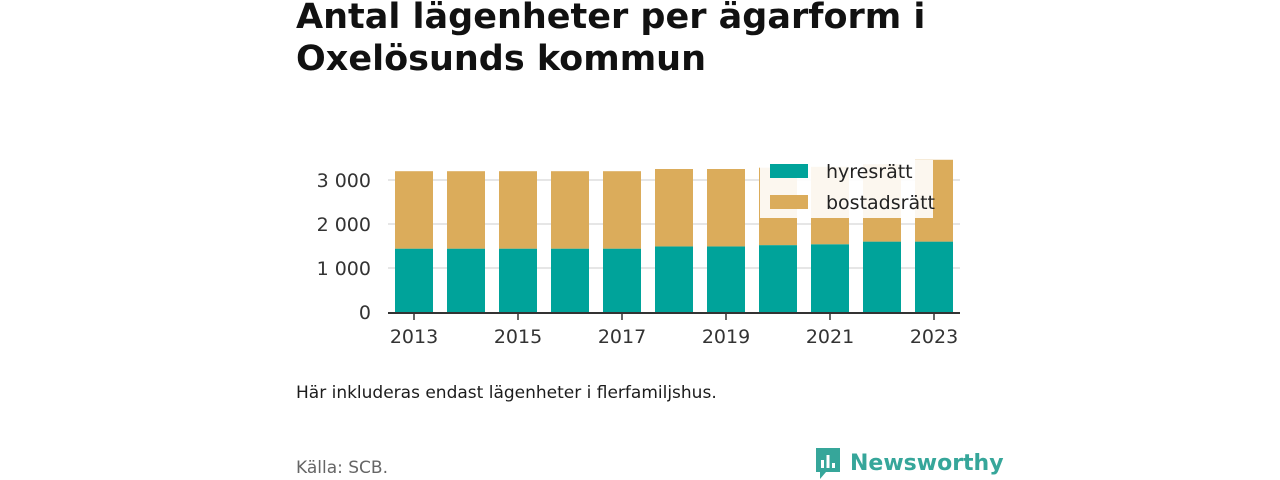 The height and width of the screenshot is (480, 1280). I want to click on y-tick-label: 1 000, so click(344, 269).